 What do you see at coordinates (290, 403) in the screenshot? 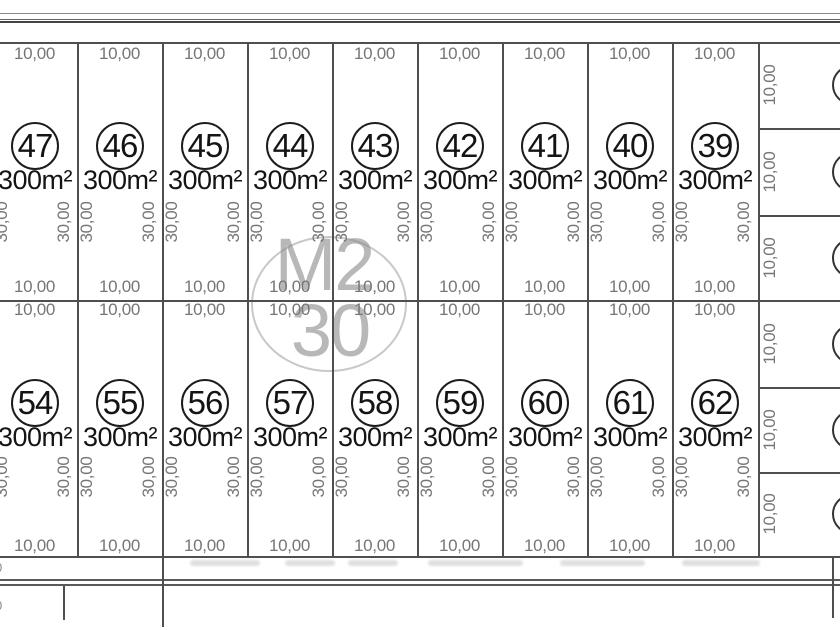
I see `plot-number-circle-57: 57` at bounding box center [290, 403].